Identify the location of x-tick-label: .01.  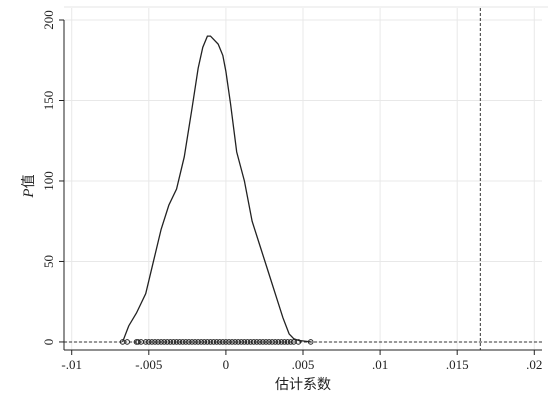
(380, 364).